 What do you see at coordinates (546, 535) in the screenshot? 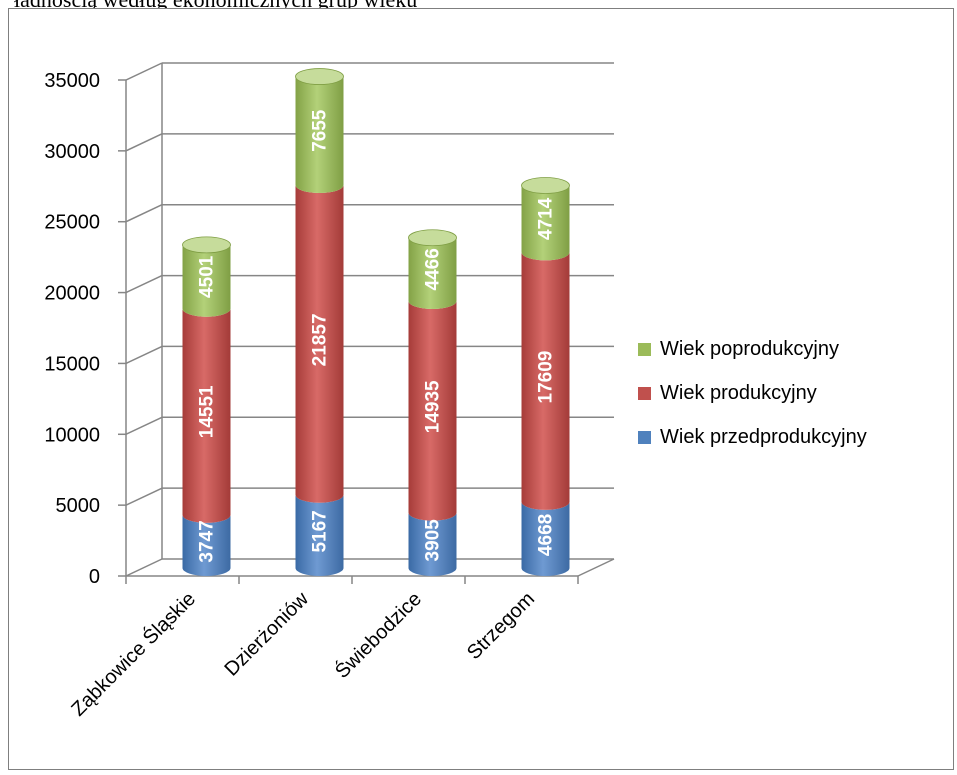
I see `data-label: 4668` at bounding box center [546, 535].